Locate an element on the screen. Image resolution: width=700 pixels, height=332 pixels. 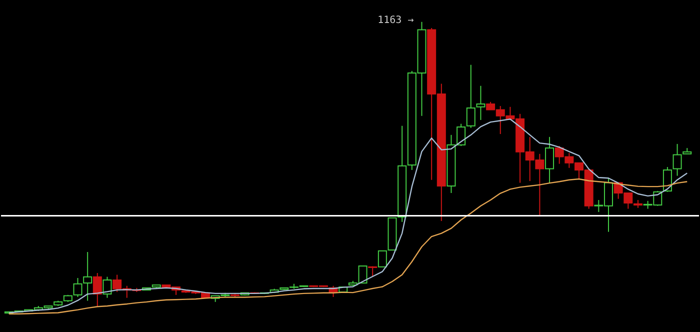
annotation: 1163 → is located at coordinates (396, 20).